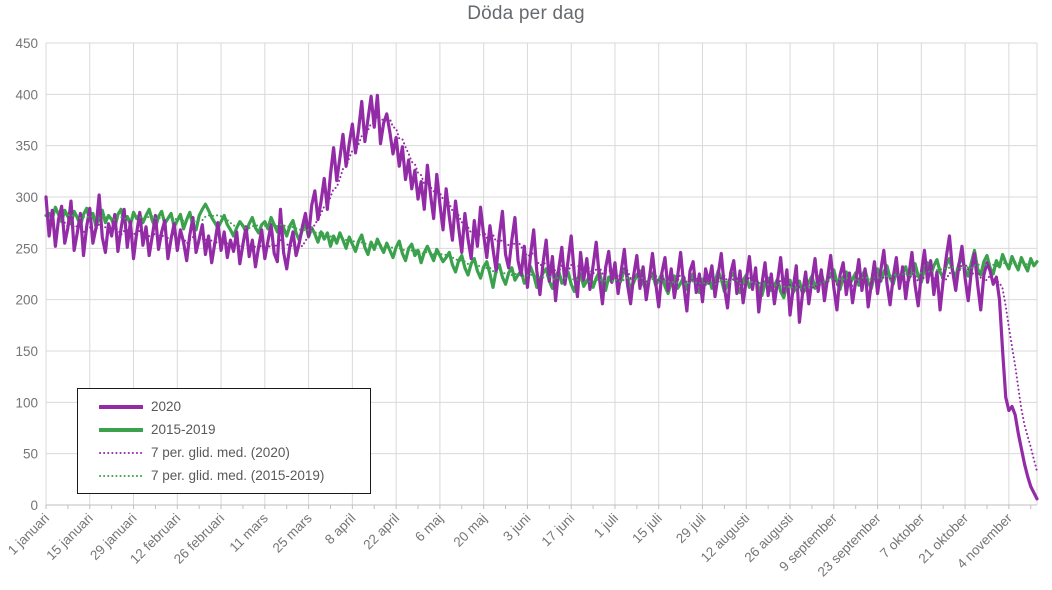 Image resolution: width=1052 pixels, height=590 pixels. What do you see at coordinates (516, 527) in the screenshot?
I see `x-axis-tick-label: 3 juni` at bounding box center [516, 527].